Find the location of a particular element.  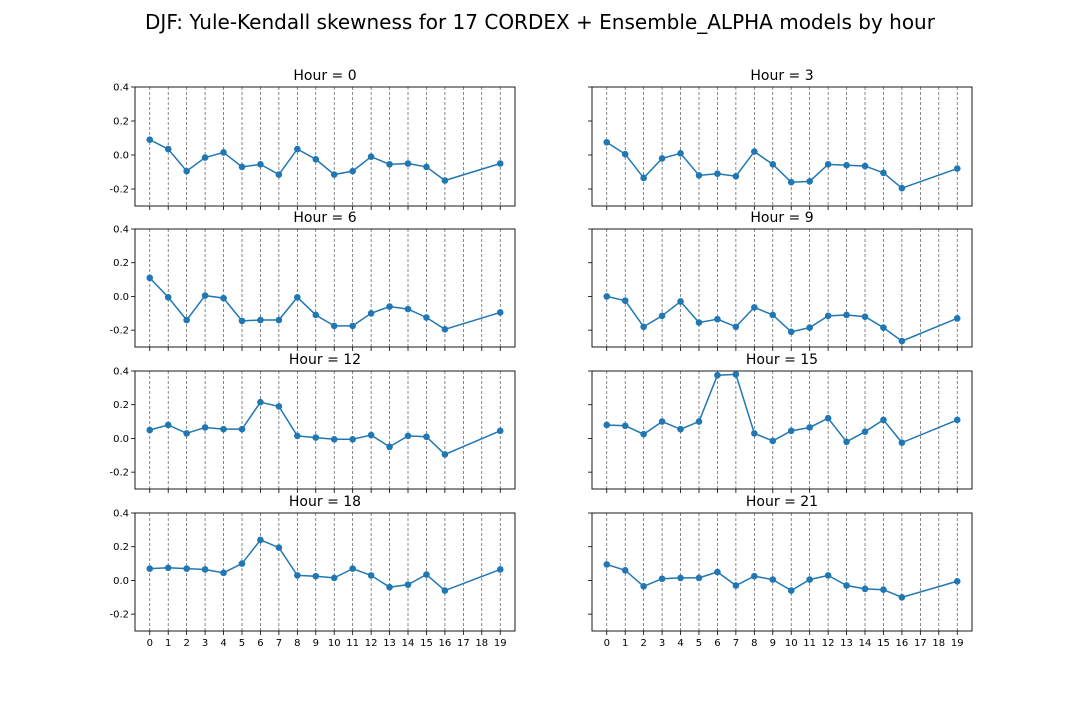

x-tick-label: 19 is located at coordinates (500, 643).